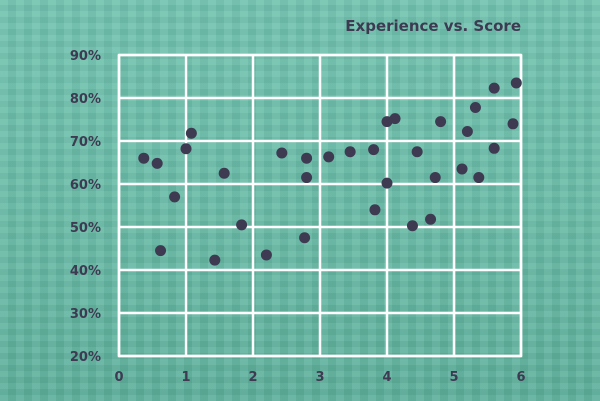 The width and height of the screenshot is (600, 401). What do you see at coordinates (85, 314) in the screenshot?
I see `y-tick-label: 30%` at bounding box center [85, 314].